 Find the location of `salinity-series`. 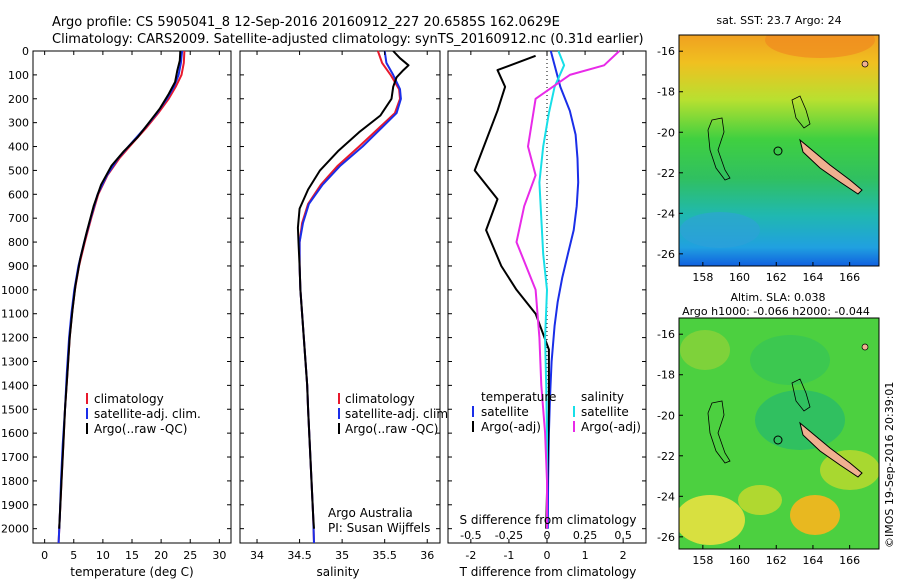

salinity-series is located at coordinates (353, 297).